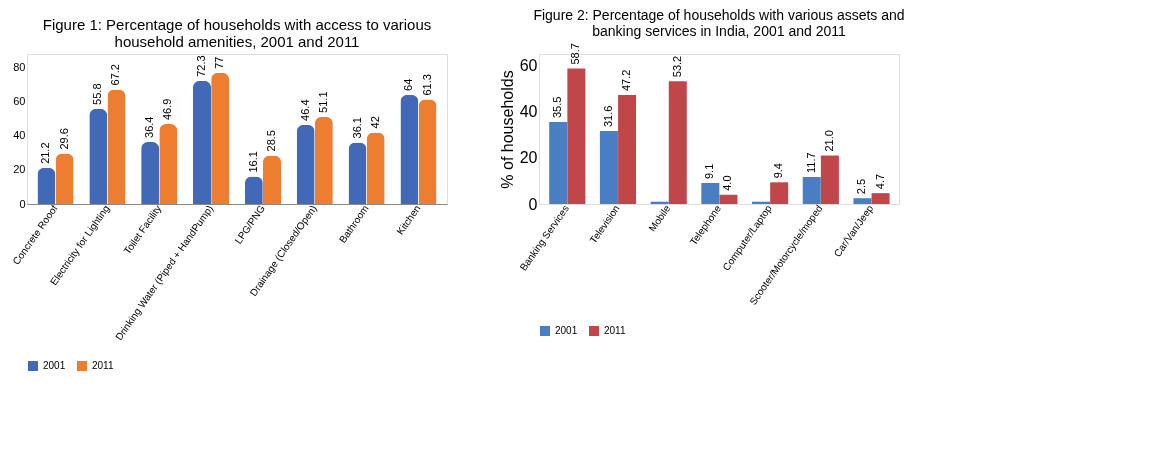  What do you see at coordinates (676, 66) in the screenshot?
I see `data-label: 53.2` at bounding box center [676, 66].